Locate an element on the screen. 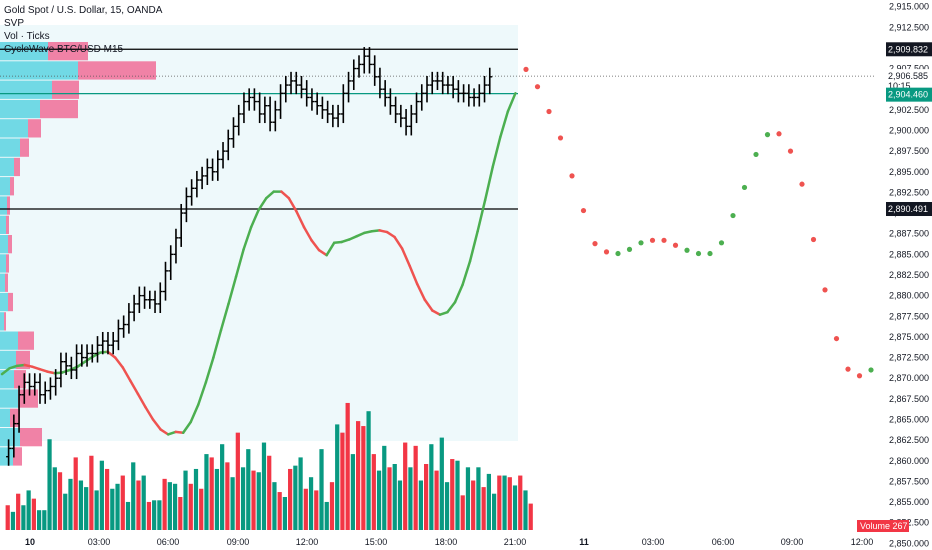 The width and height of the screenshot is (932, 550). price-tick-label: 2,877.500 is located at coordinates (909, 316).